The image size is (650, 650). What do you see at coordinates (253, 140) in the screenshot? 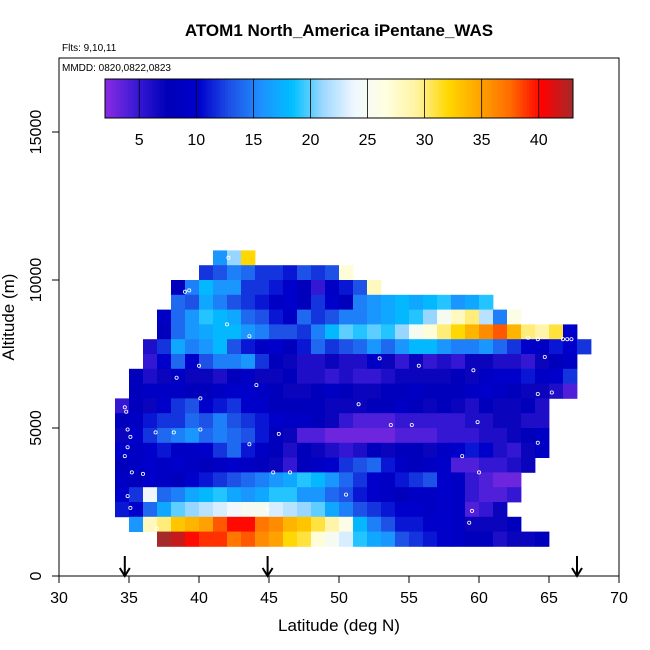
I see `colorbar-tick-label: 15` at bounding box center [253, 140].